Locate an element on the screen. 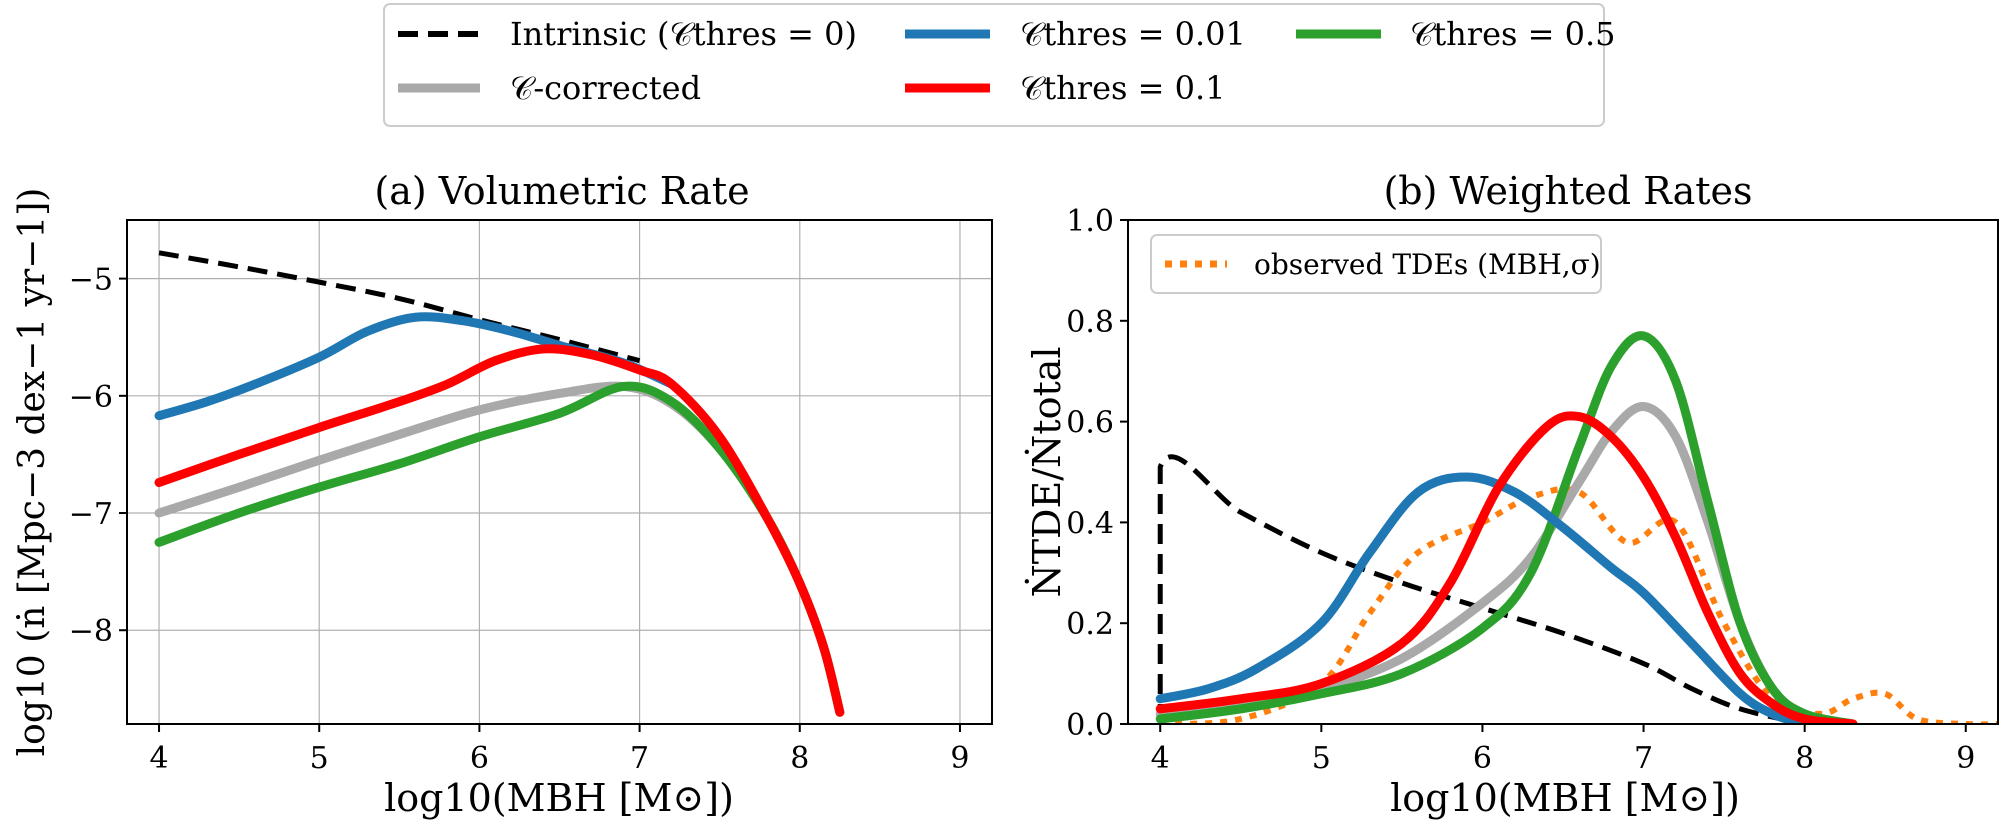 This screenshot has width=2001, height=827. legend-entry-c01: 𝒞thres = 0.1 is located at coordinates (1065, 88).